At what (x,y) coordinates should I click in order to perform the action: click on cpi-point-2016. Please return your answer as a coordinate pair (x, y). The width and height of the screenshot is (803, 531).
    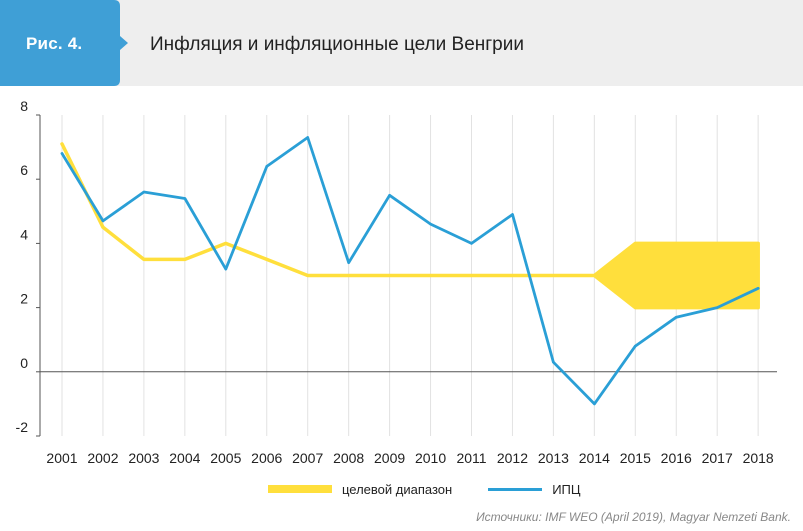
    Looking at the image, I should click on (676, 317).